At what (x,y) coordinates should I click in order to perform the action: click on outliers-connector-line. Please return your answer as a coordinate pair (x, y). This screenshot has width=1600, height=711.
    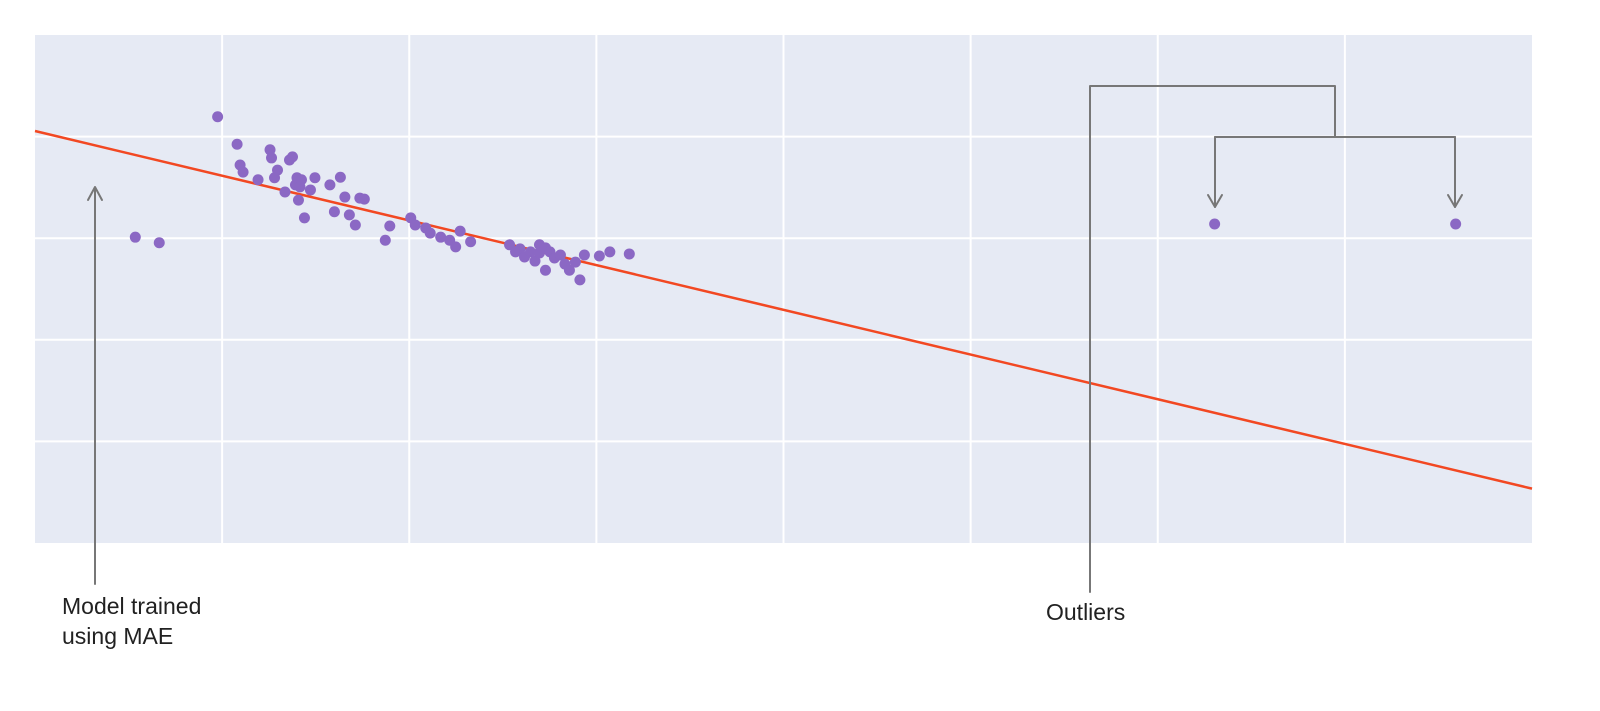
    Looking at the image, I should click on (1212, 339).